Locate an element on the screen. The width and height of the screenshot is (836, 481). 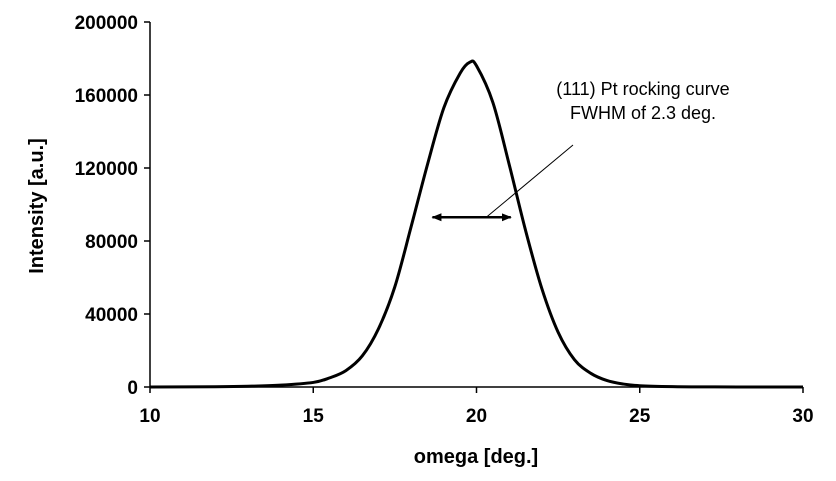
annotation-line-1: (111) Pt rocking curve is located at coordinates (642, 89).